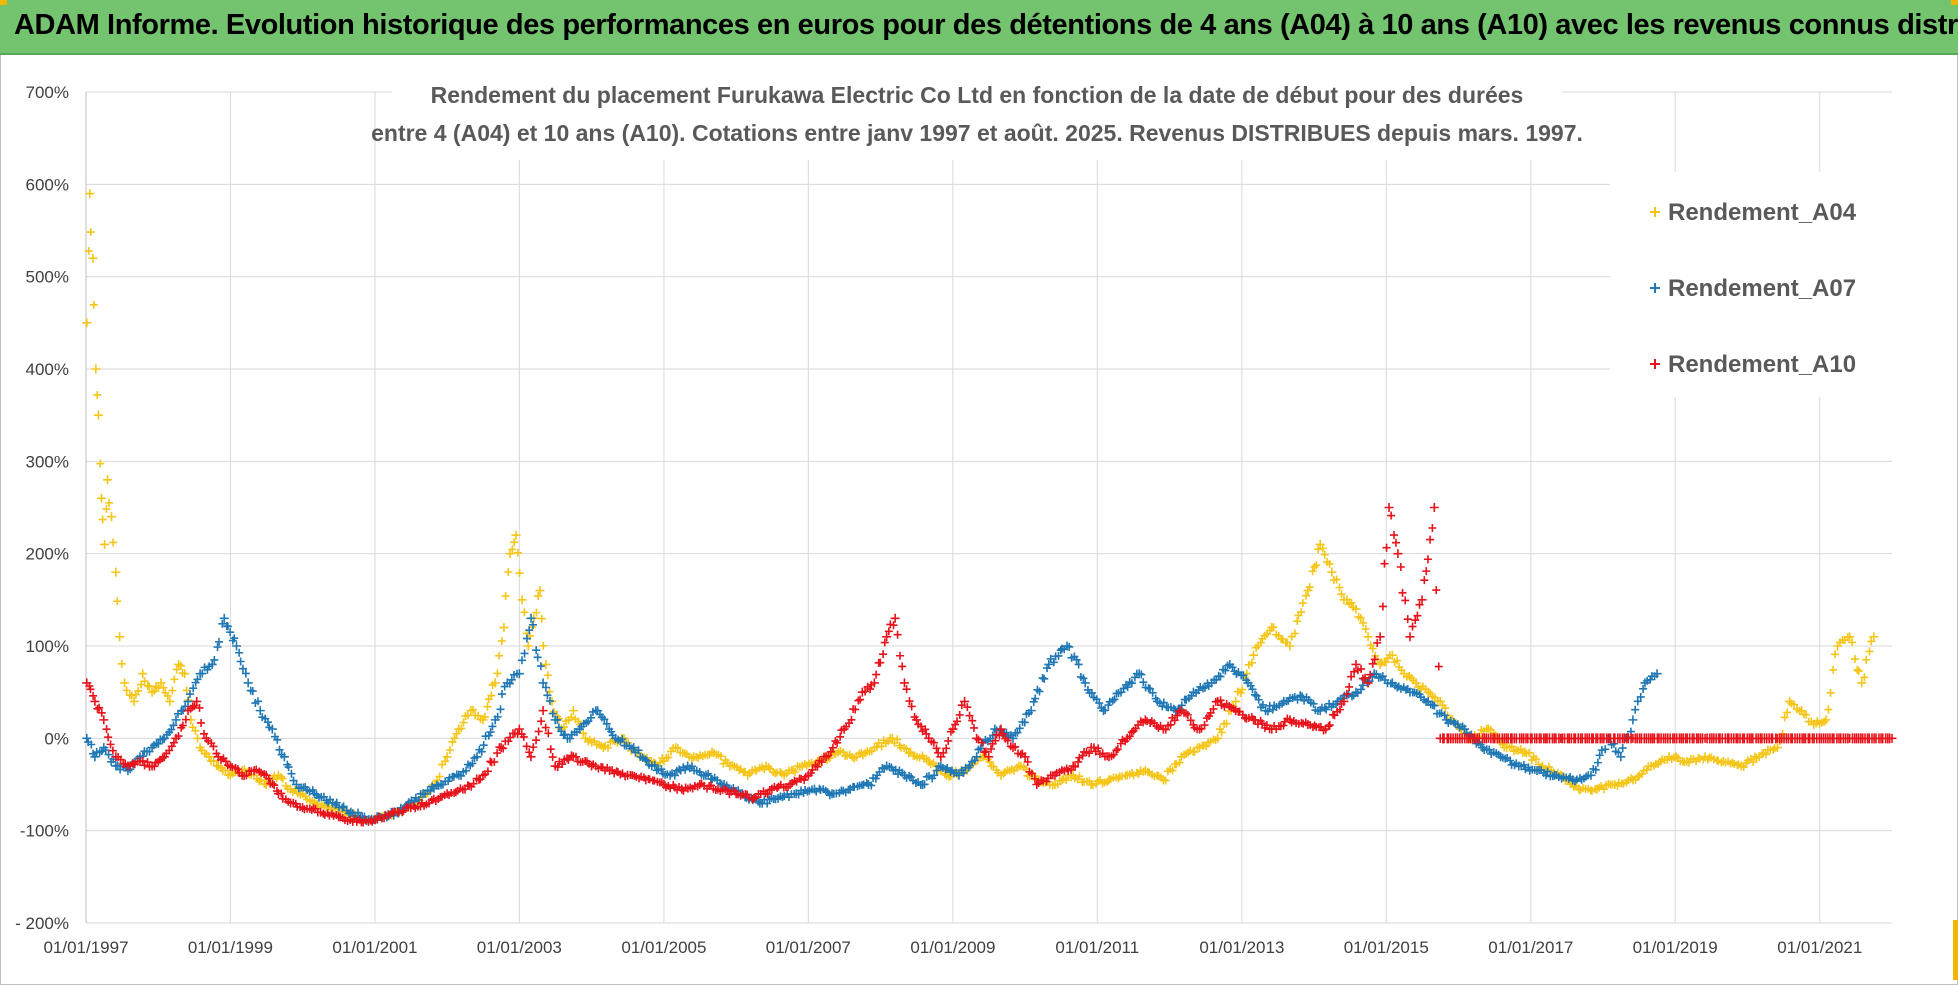 This screenshot has width=1958, height=985. Describe the element at coordinates (1241, 947) in the screenshot. I see `x-tick-label: 01/01/2013` at that location.